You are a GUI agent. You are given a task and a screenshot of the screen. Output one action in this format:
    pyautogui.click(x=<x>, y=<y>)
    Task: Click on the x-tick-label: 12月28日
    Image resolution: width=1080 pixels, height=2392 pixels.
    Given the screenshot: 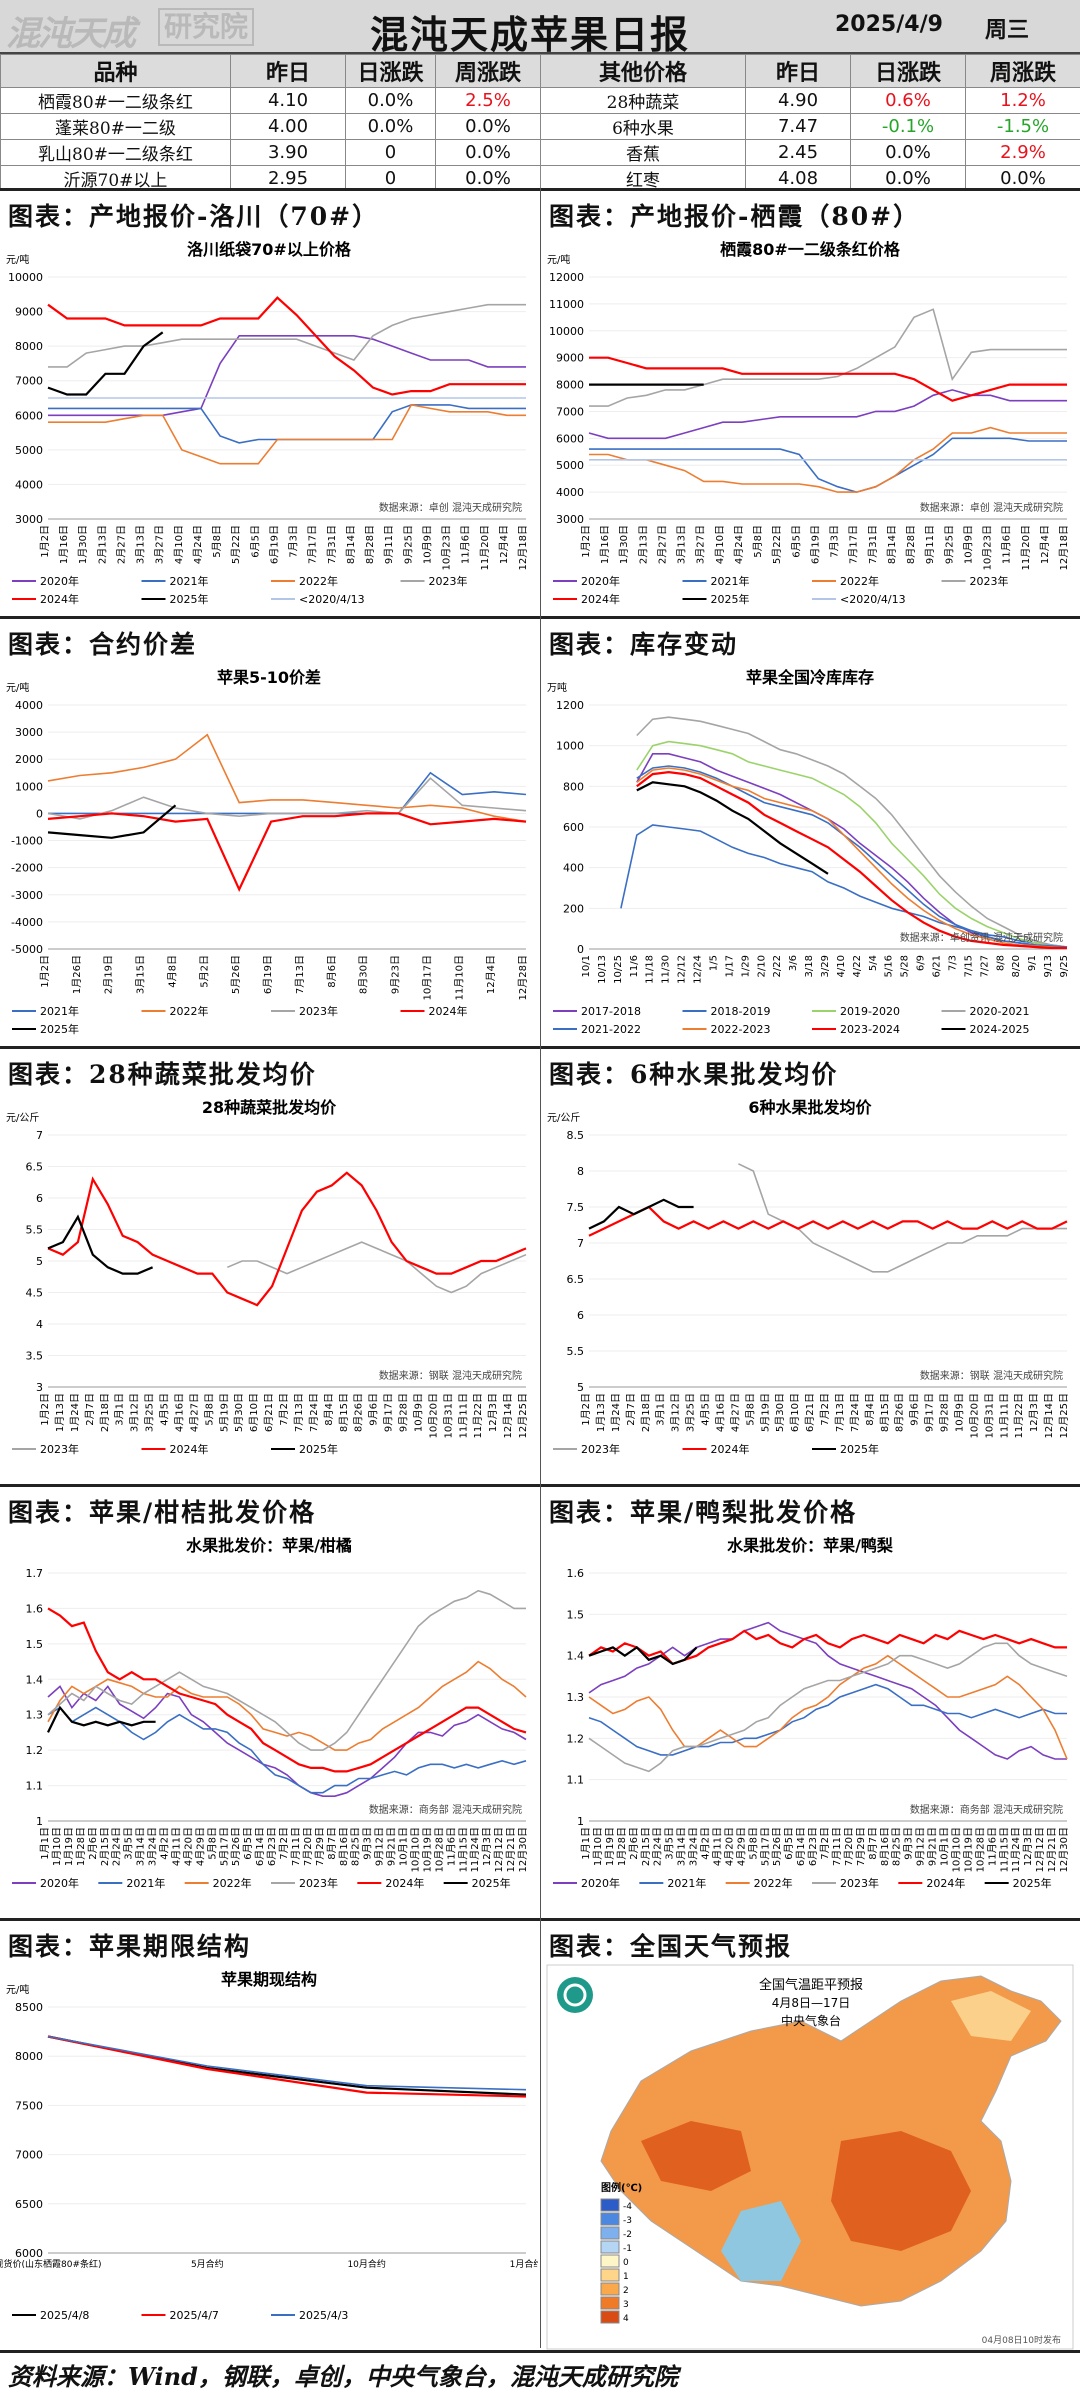 What is the action you would take?
    pyautogui.click(x=523, y=977)
    